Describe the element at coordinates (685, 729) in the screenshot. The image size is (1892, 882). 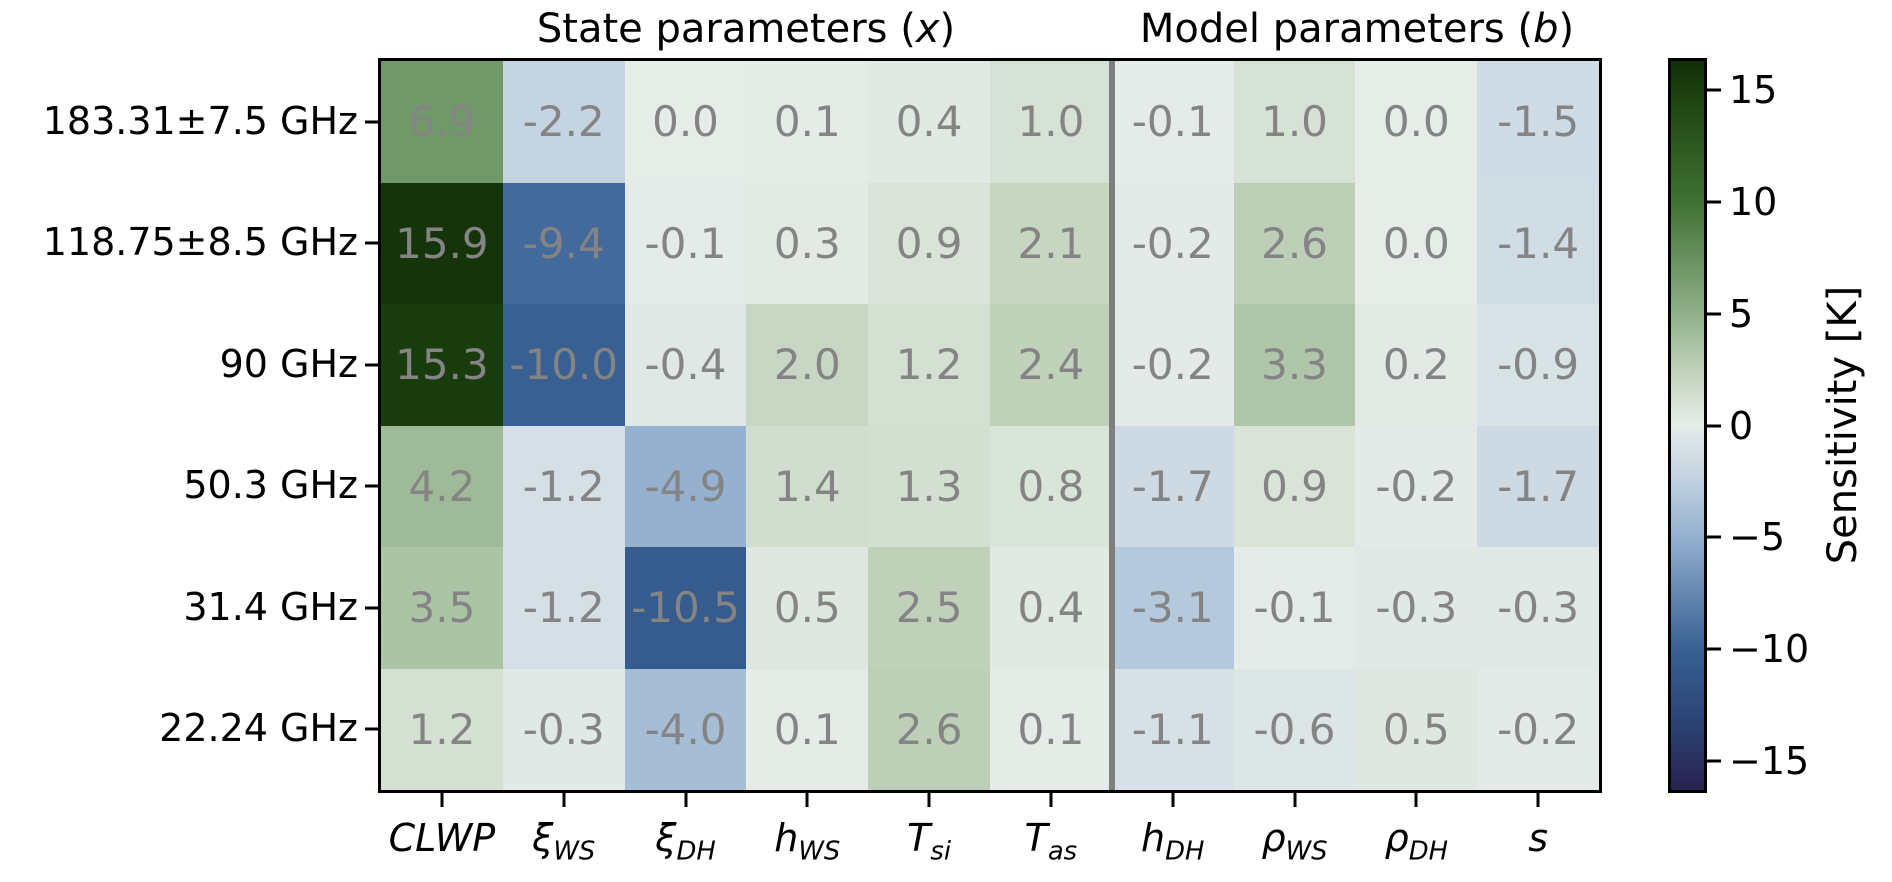
I see `cell-value: -4.0` at that location.